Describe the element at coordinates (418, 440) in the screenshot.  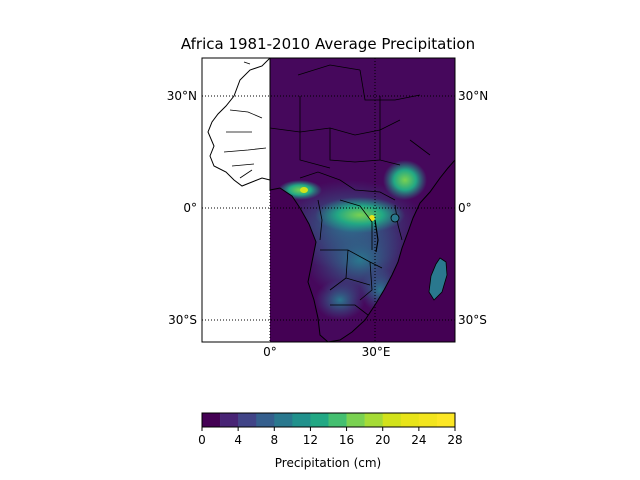
I see `colorbar-tick-label: 24` at that location.